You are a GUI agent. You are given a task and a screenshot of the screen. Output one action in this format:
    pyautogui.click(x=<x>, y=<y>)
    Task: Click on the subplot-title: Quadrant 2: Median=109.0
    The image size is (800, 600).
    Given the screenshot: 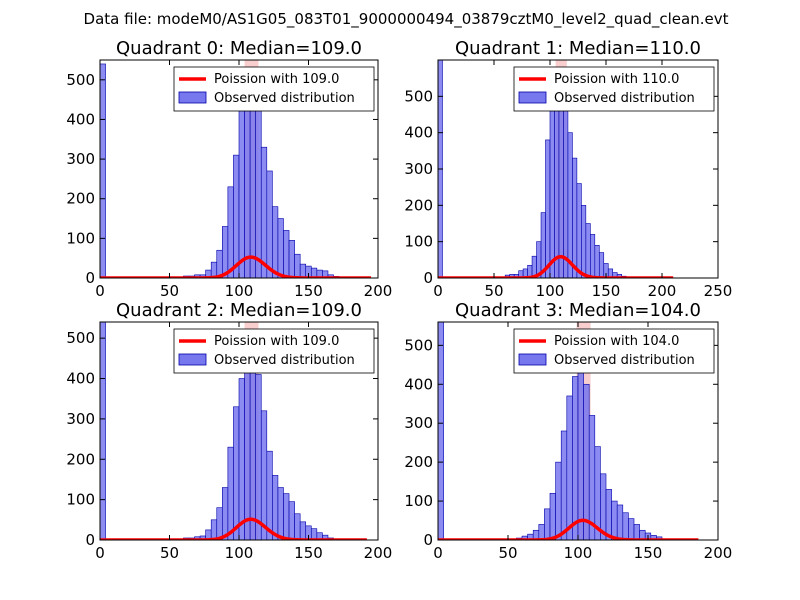 What is the action you would take?
    pyautogui.click(x=239, y=310)
    